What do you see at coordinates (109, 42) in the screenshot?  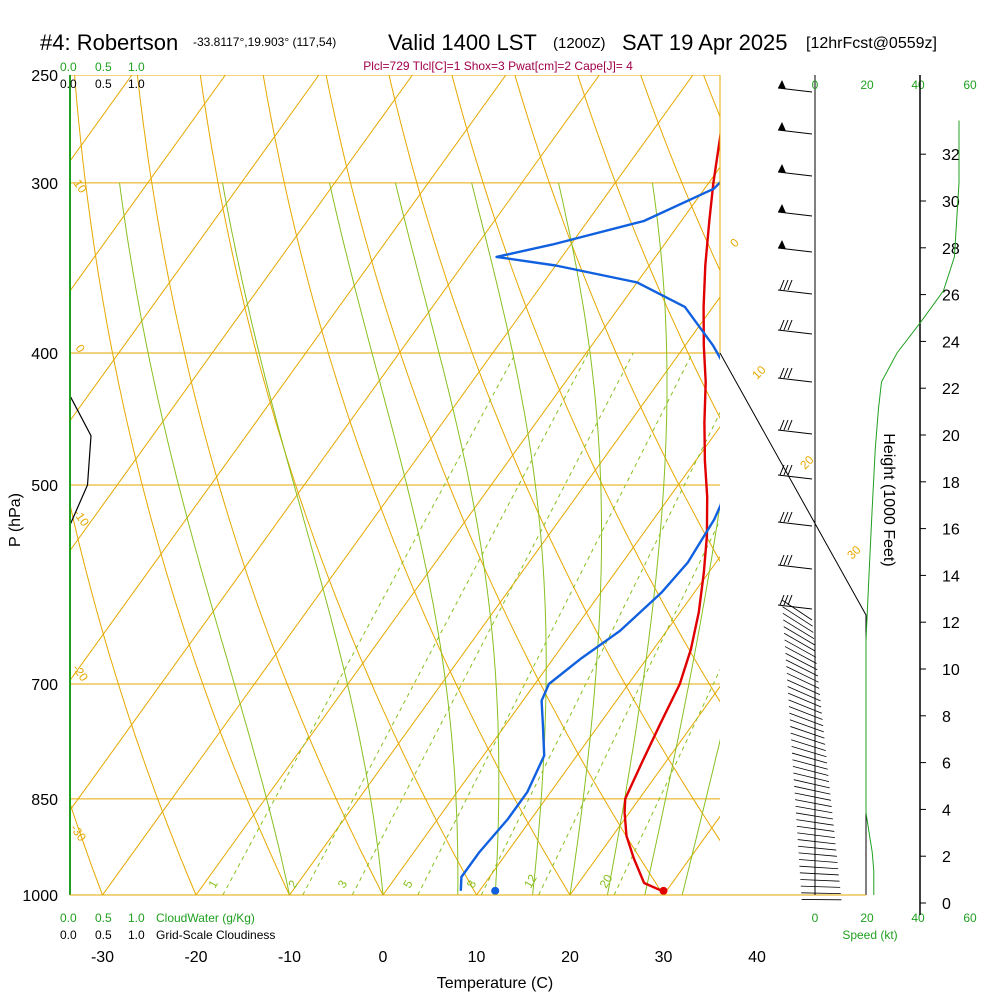 I see `station-title: #4: Robertson` at bounding box center [109, 42].